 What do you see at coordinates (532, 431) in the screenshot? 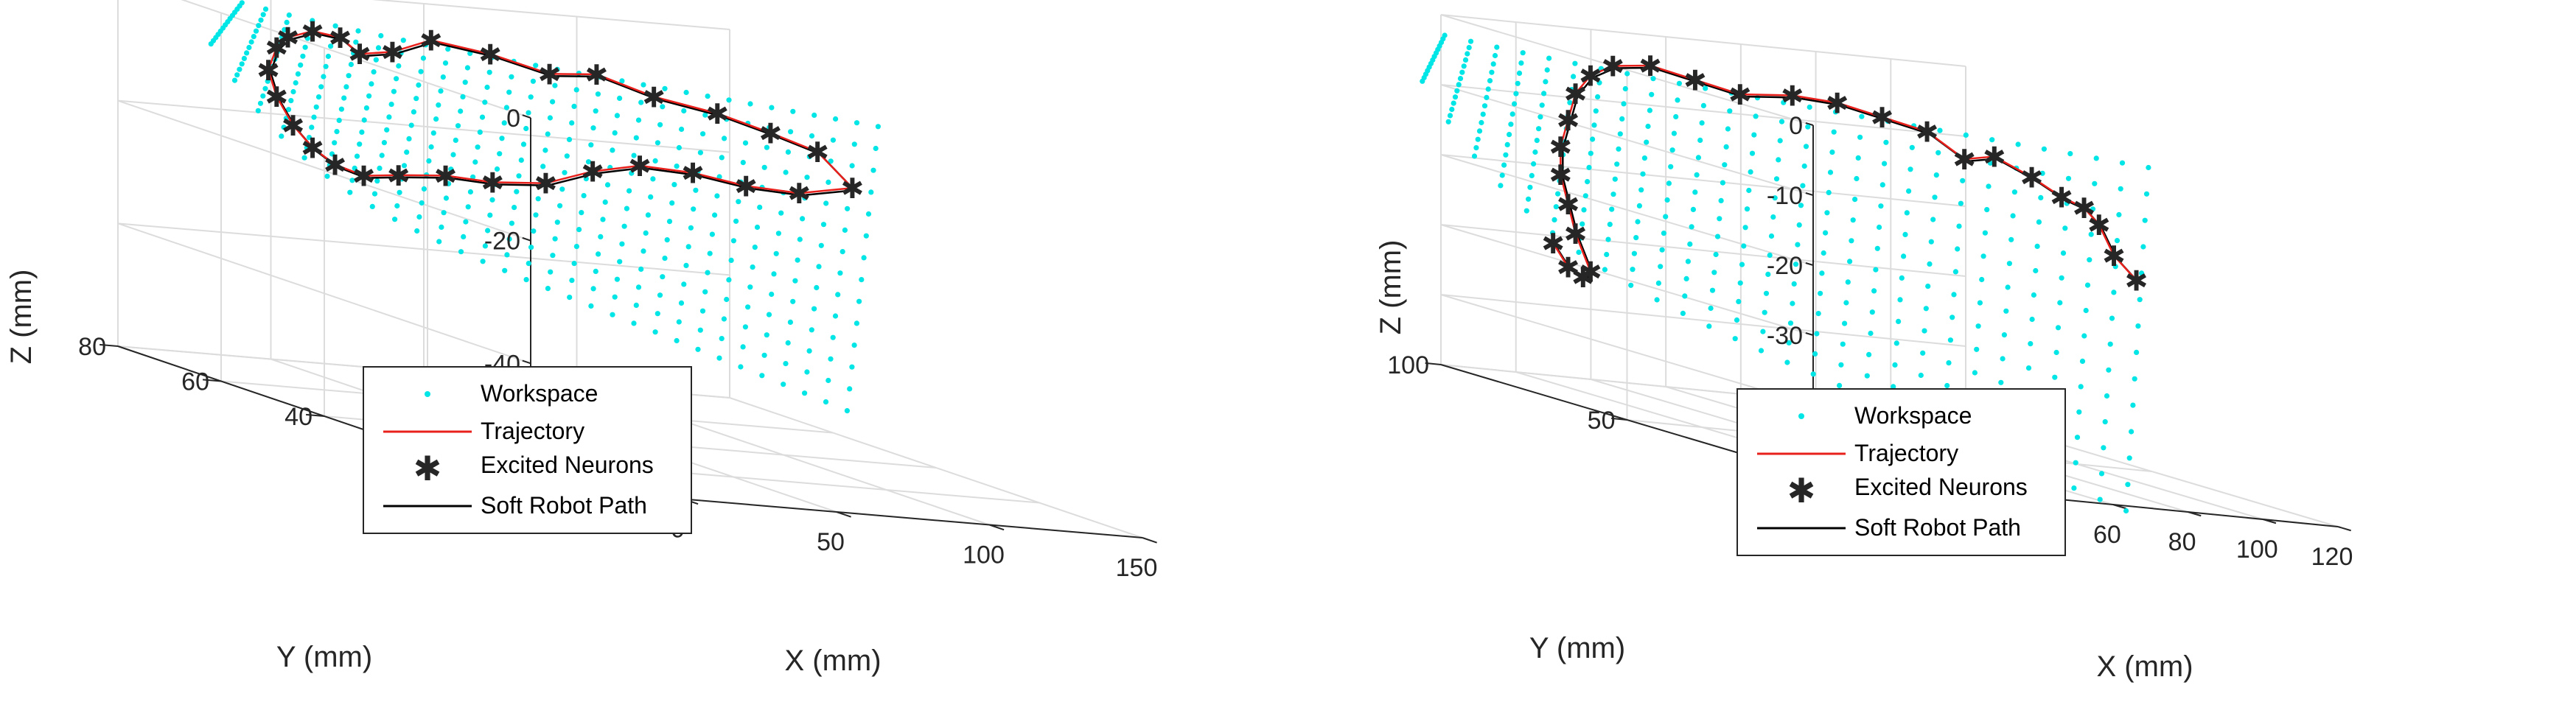
I see `chart-left-legend-trajectory: Trajectory` at bounding box center [532, 431].